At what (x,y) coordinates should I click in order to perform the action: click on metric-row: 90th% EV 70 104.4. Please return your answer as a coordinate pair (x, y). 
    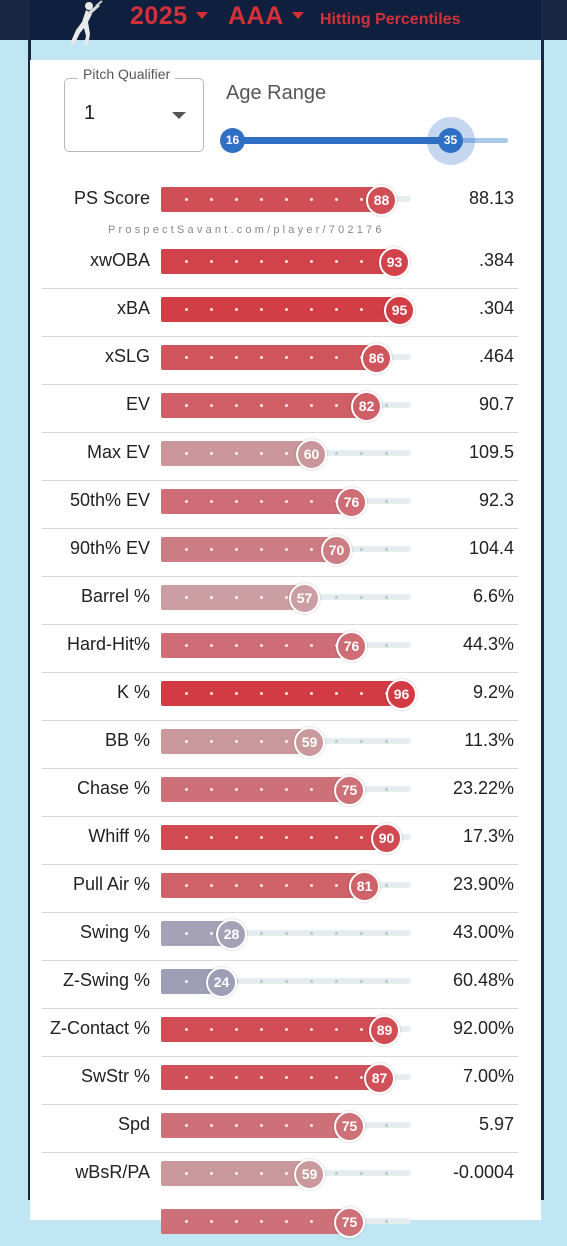
    Looking at the image, I should click on (285, 550).